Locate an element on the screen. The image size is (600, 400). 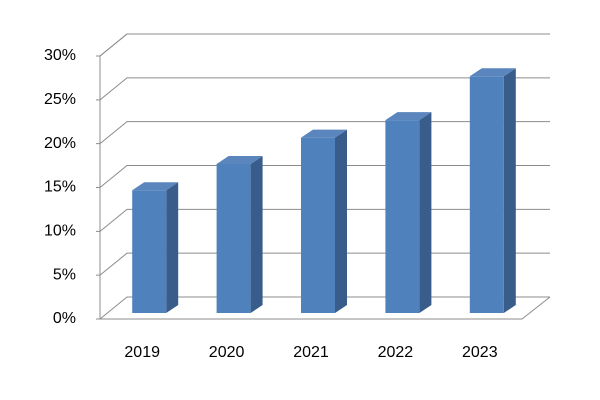
floor-edge is located at coordinates (325, 308).